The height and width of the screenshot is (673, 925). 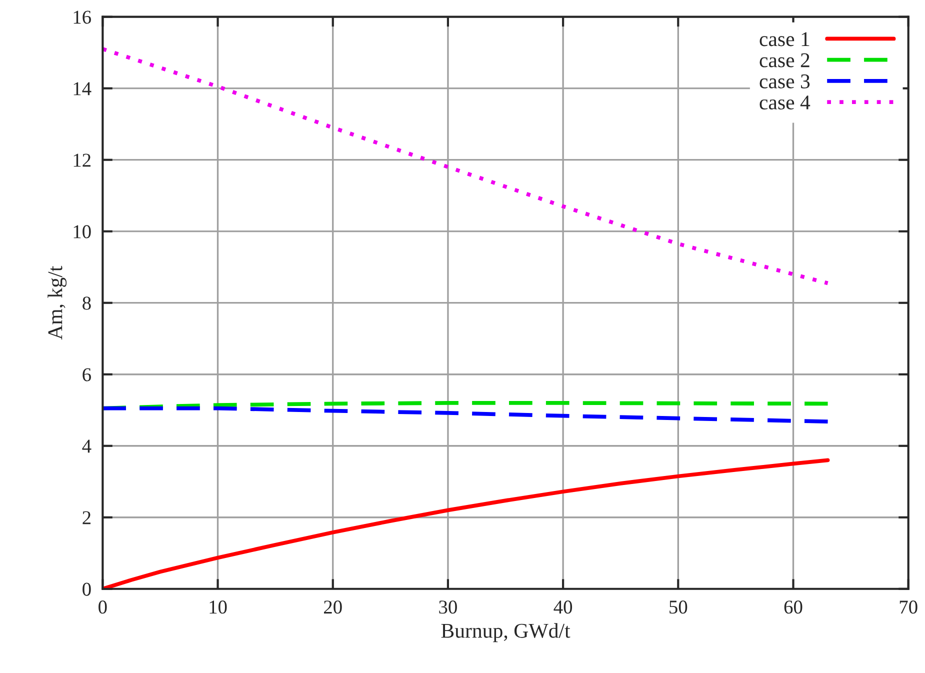 What do you see at coordinates (83, 89) in the screenshot?
I see `y-tick-label: 14` at bounding box center [83, 89].